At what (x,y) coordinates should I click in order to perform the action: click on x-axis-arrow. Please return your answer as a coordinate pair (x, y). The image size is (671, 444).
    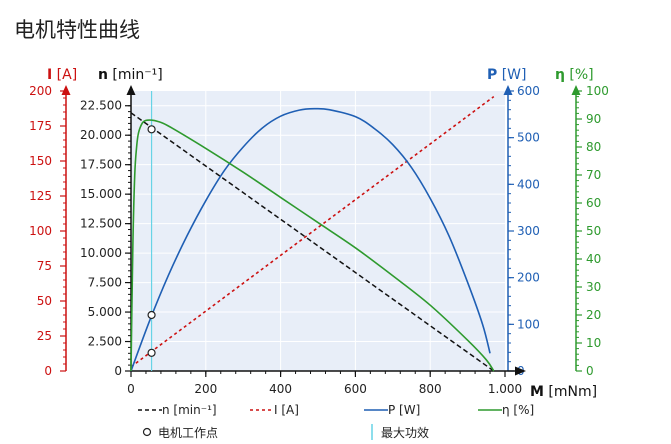
    Looking at the image, I should click on (520, 371).